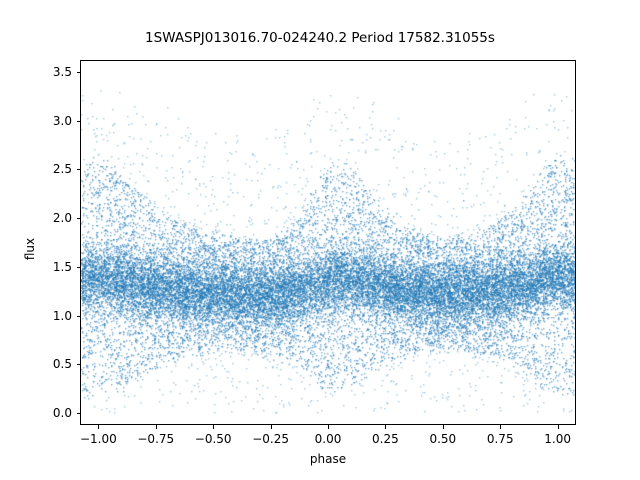 The height and width of the screenshot is (480, 640). Describe the element at coordinates (98, 439) in the screenshot. I see `x-tick-label: −1.00` at that location.